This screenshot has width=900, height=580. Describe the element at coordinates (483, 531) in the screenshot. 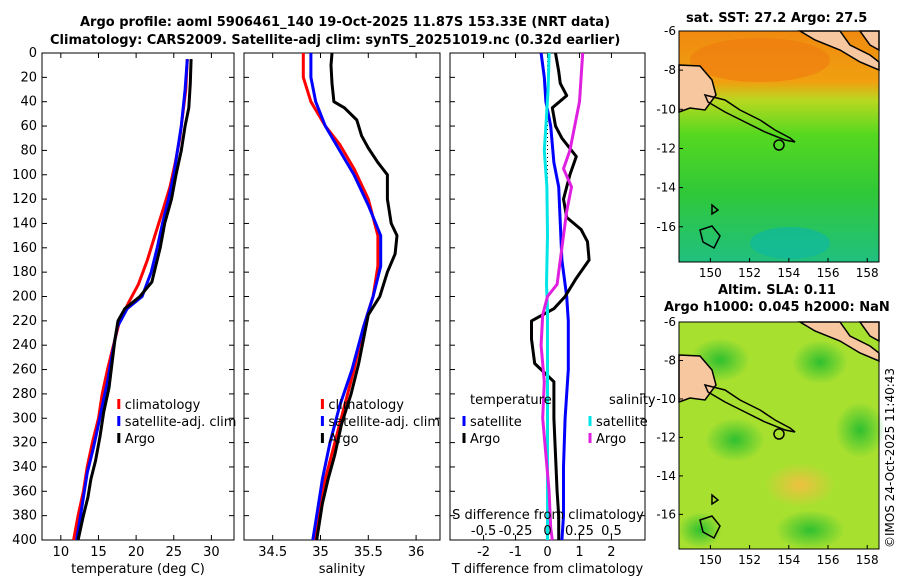

I see `s-difference-tick-label: -0.5` at that location.